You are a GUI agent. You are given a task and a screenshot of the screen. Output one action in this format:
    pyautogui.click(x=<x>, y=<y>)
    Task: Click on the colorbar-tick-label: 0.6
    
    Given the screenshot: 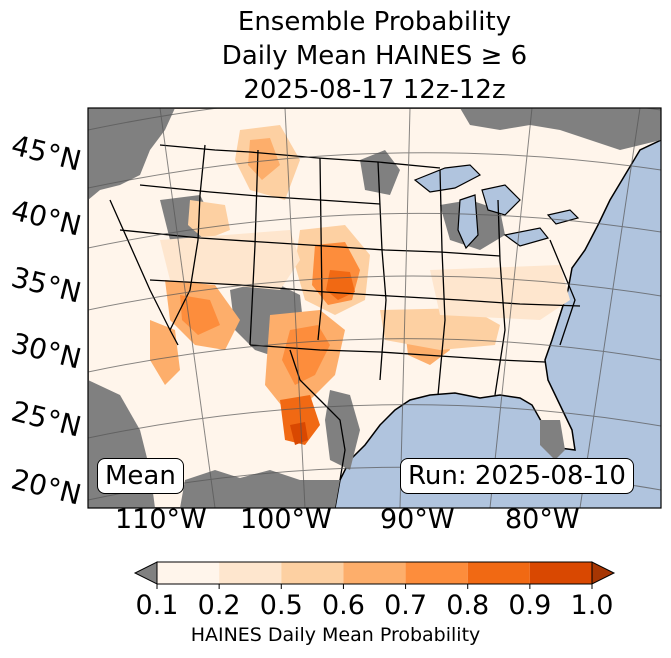 What is the action you would take?
    pyautogui.click(x=343, y=605)
    